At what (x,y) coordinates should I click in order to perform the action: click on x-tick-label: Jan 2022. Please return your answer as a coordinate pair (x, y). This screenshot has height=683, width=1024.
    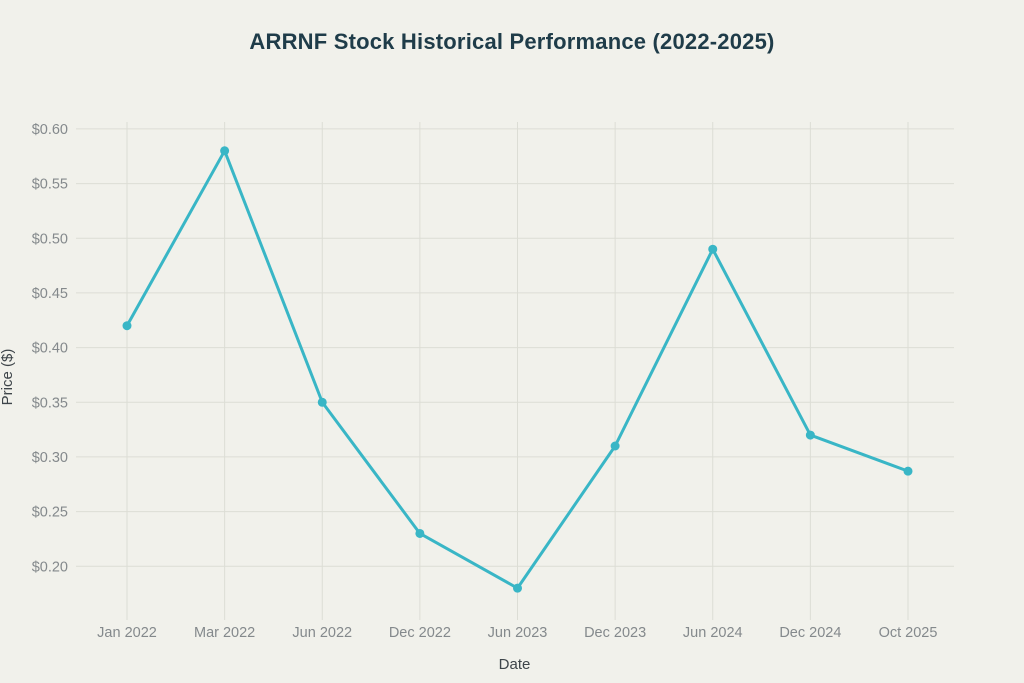
    Looking at the image, I should click on (127, 633).